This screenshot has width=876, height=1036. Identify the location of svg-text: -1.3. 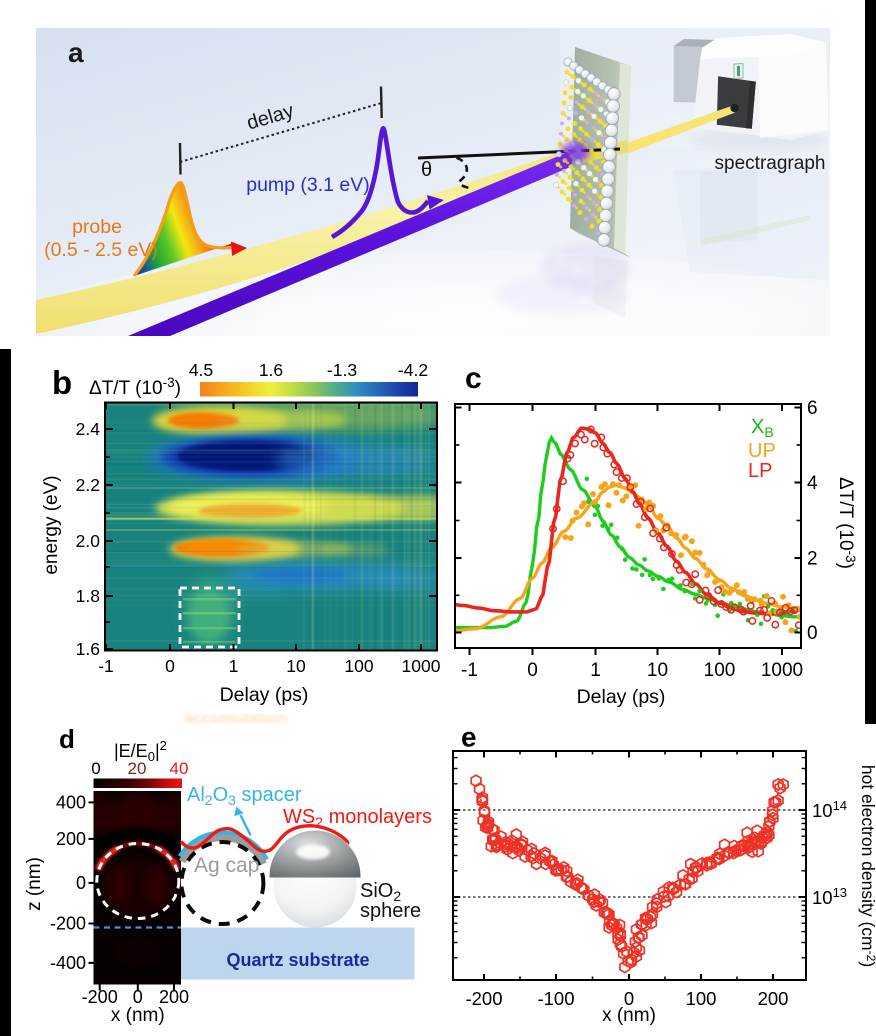
(342, 370).